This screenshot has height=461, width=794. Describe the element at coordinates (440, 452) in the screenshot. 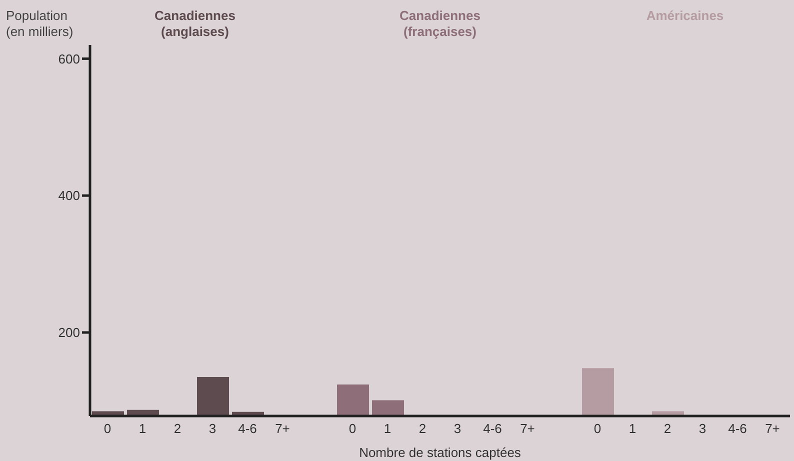

I see `x-axis-title: Nombre de stations captées` at that location.